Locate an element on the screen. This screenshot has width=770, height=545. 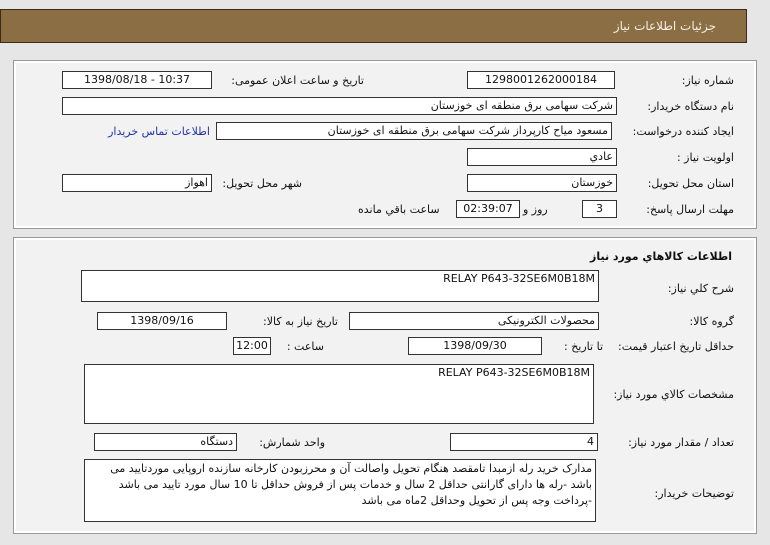
hour-field: 12:00 is located at coordinates (252, 346).